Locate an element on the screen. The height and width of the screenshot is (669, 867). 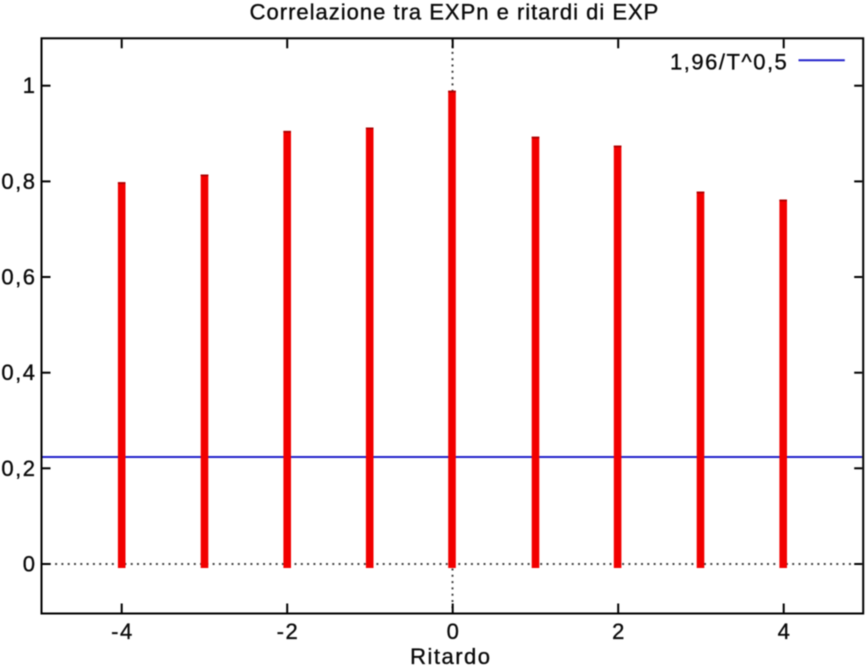
svg-text: 1 is located at coordinates (30, 85).